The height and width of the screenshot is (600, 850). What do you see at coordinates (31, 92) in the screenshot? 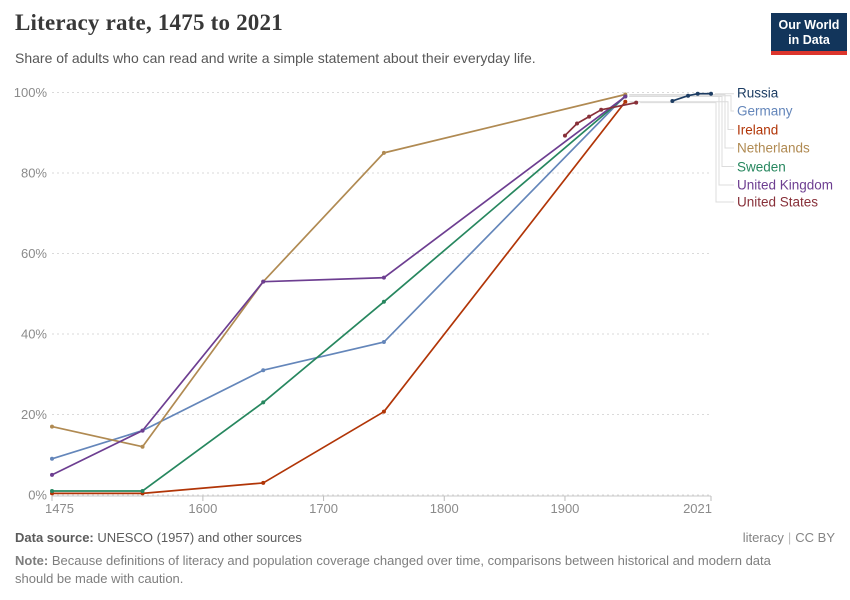
I see `y-axis-label: 100%` at bounding box center [31, 92].